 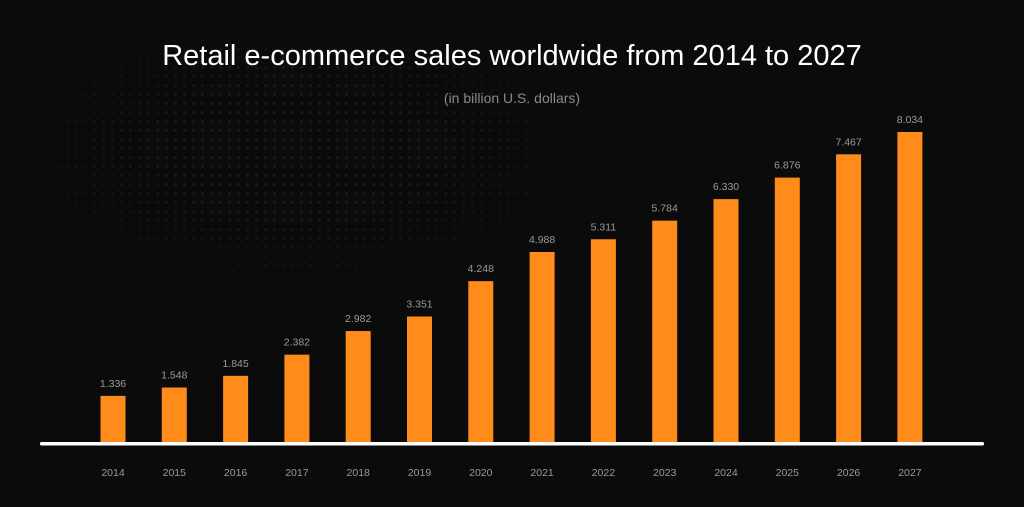 What do you see at coordinates (236, 473) in the screenshot?
I see `x-tick-label-2016: 2016` at bounding box center [236, 473].